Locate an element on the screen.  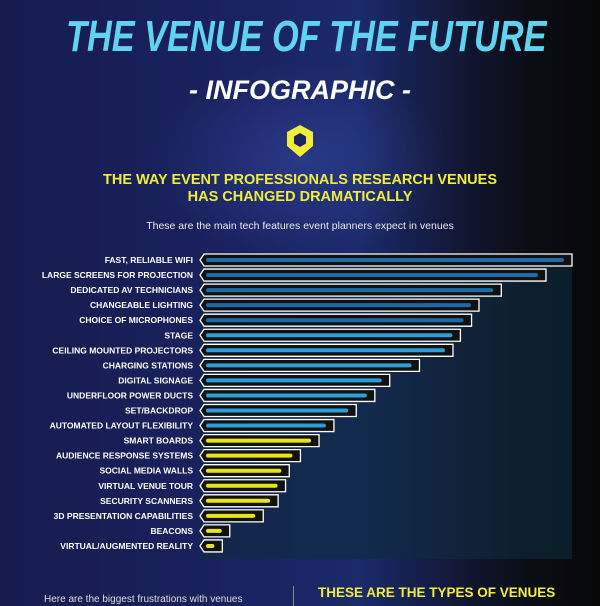
category-label: BEACONS is located at coordinates (171, 531).